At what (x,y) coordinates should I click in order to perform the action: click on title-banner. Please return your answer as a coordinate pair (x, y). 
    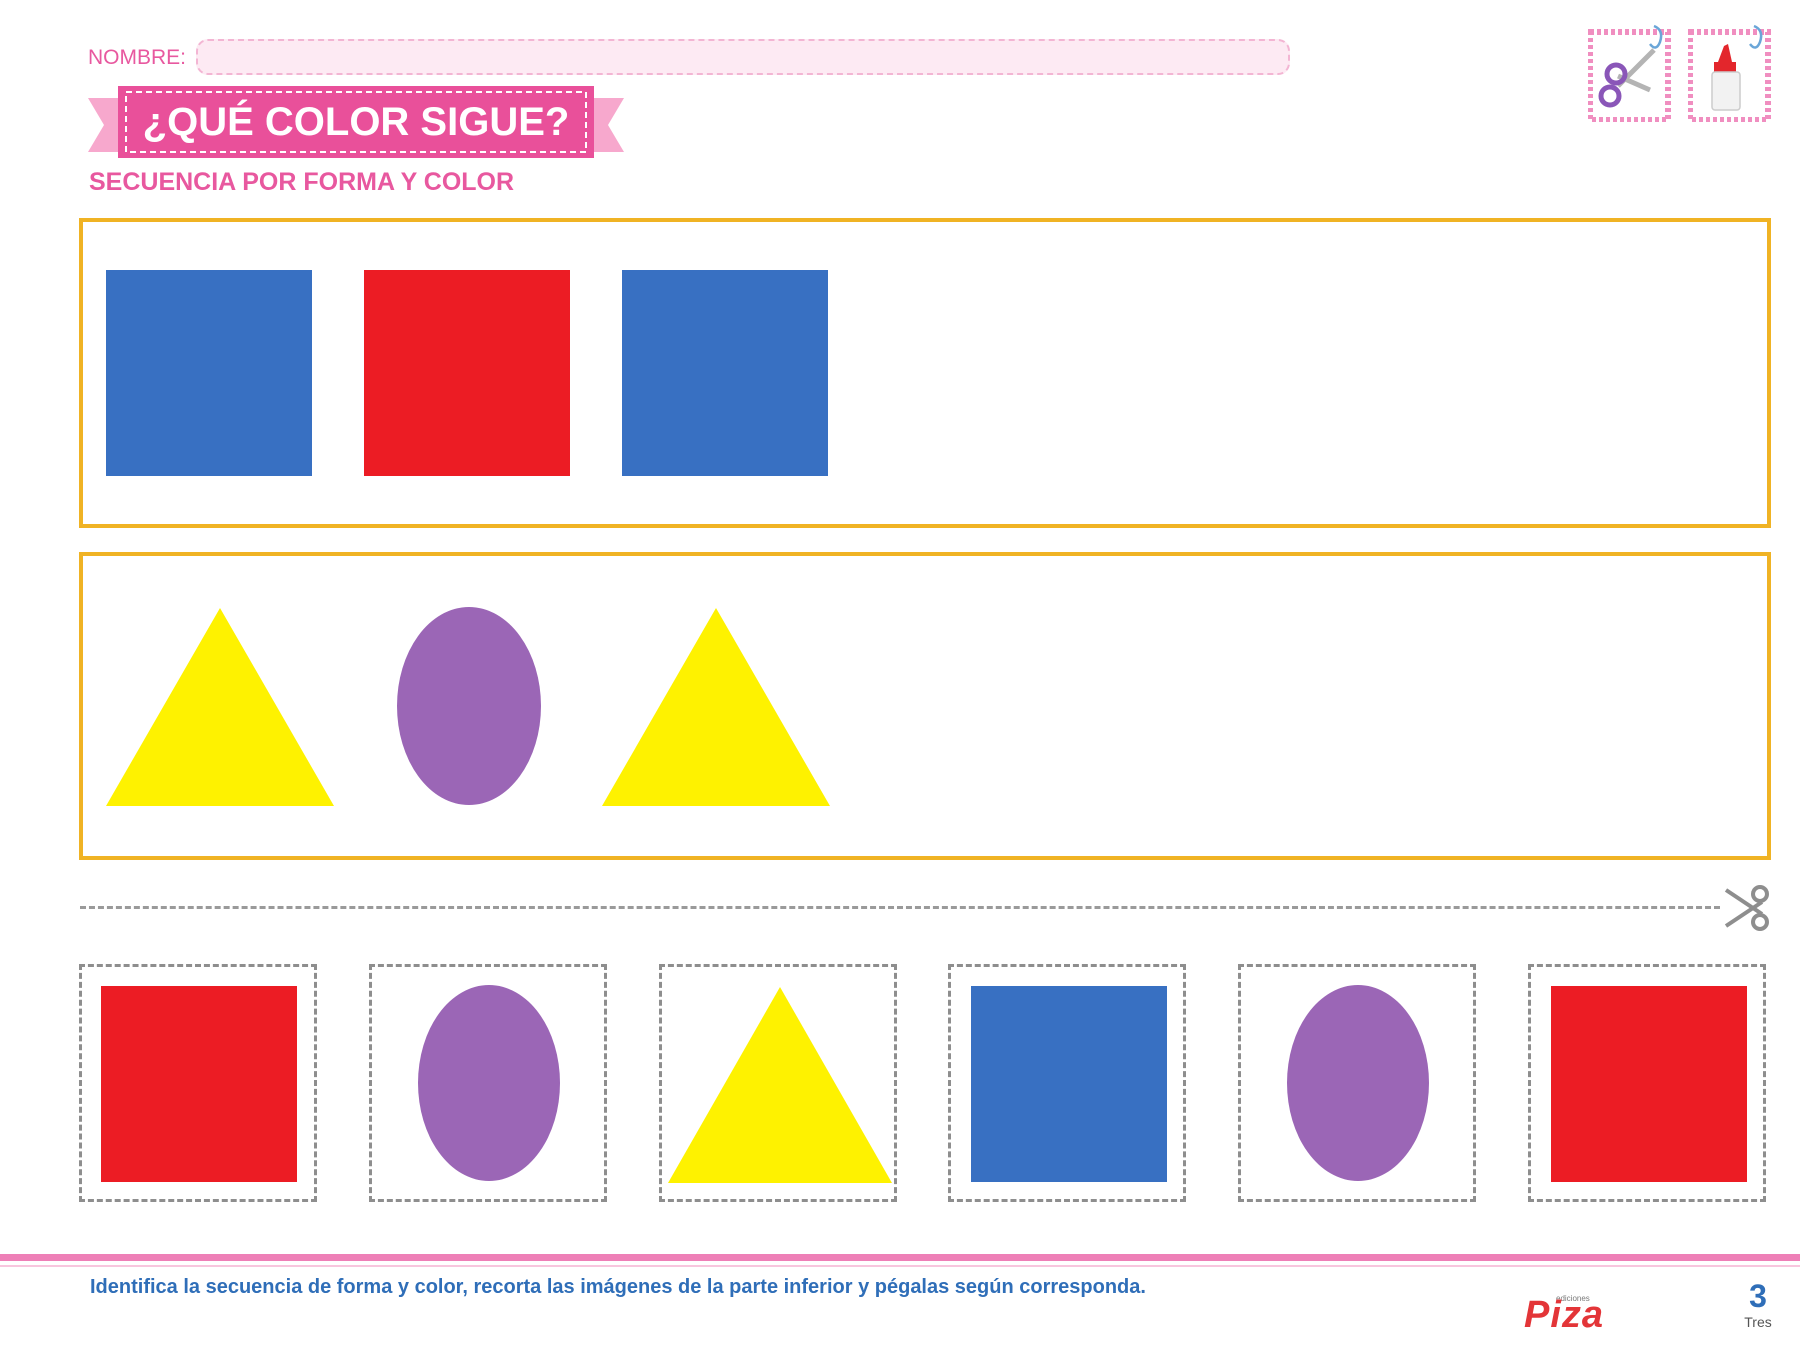
    Looking at the image, I should click on (356, 122).